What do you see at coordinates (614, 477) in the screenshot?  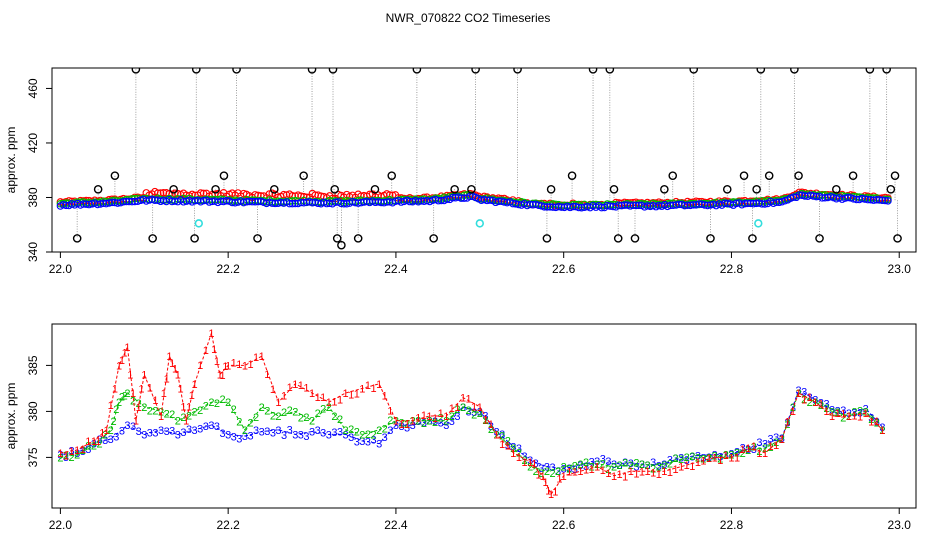 I see `series-1-glyph-117: 1` at bounding box center [614, 477].